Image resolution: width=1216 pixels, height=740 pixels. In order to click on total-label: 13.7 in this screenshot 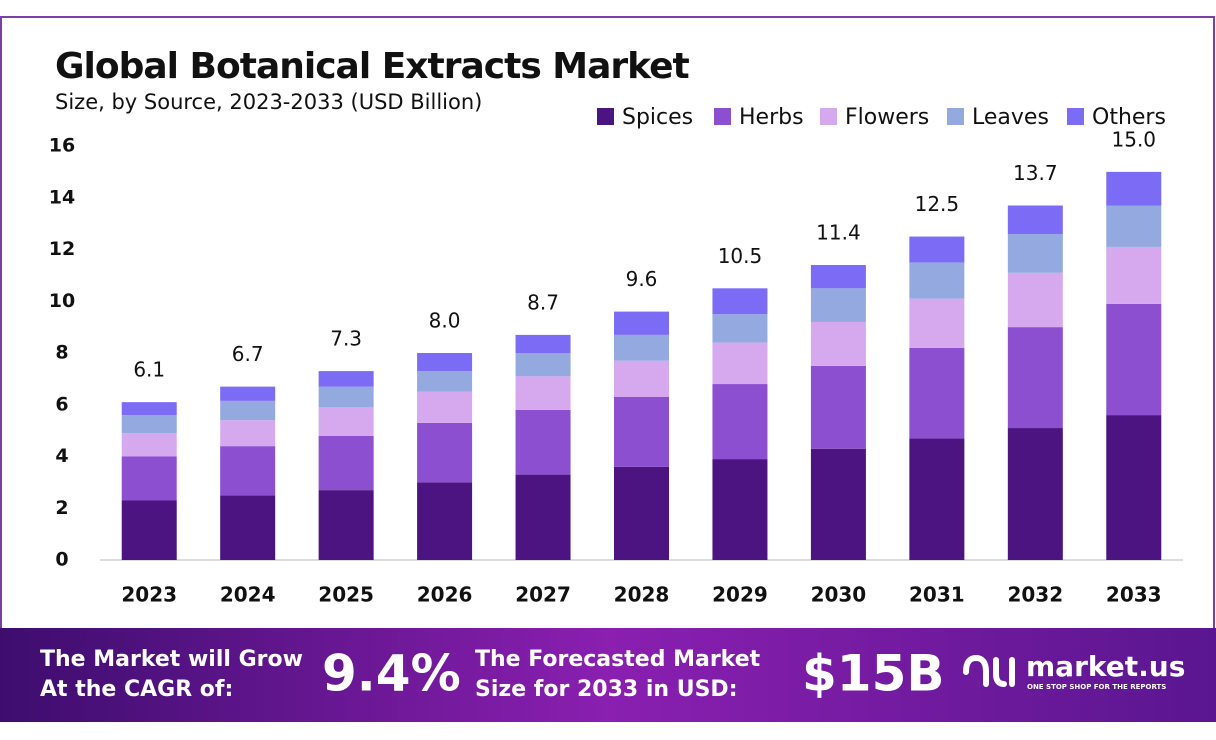, I will do `click(1035, 173)`.